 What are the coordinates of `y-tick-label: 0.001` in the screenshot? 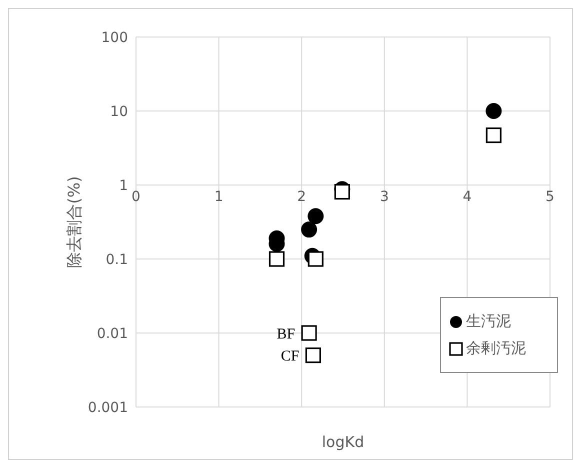 It's located at (108, 408).